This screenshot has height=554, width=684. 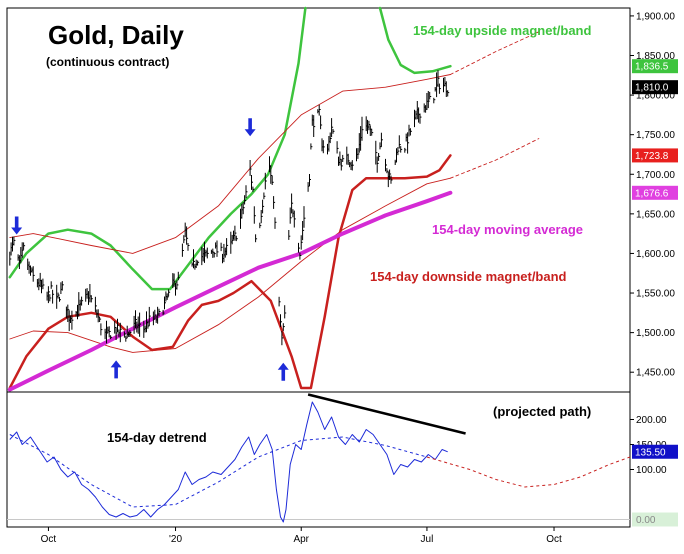 What do you see at coordinates (542, 411) in the screenshot?
I see `annotation-projected-path: (projected path)` at bounding box center [542, 411].